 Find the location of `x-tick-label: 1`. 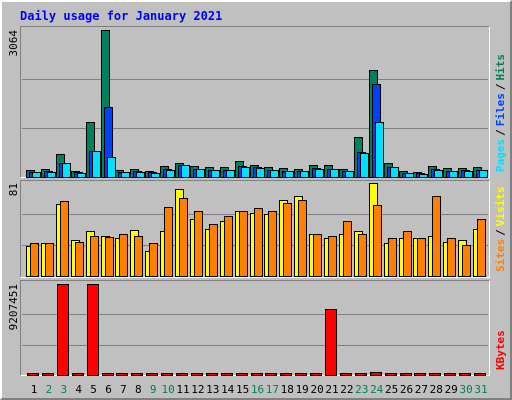

x-tick-label: 1 is located at coordinates (34, 389).